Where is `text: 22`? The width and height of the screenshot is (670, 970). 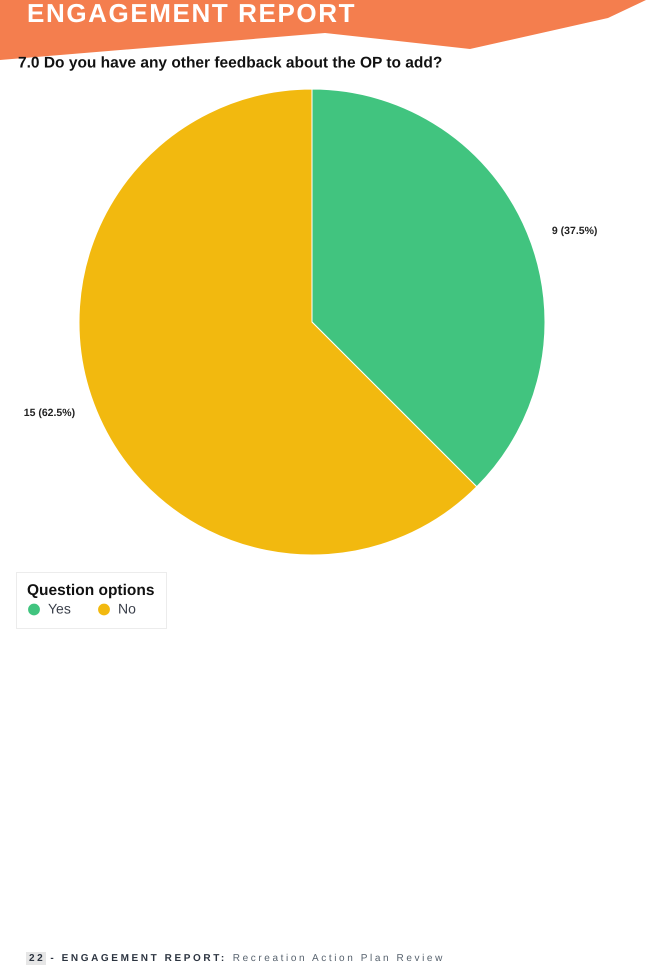
text: 22 is located at coordinates (36, 958).